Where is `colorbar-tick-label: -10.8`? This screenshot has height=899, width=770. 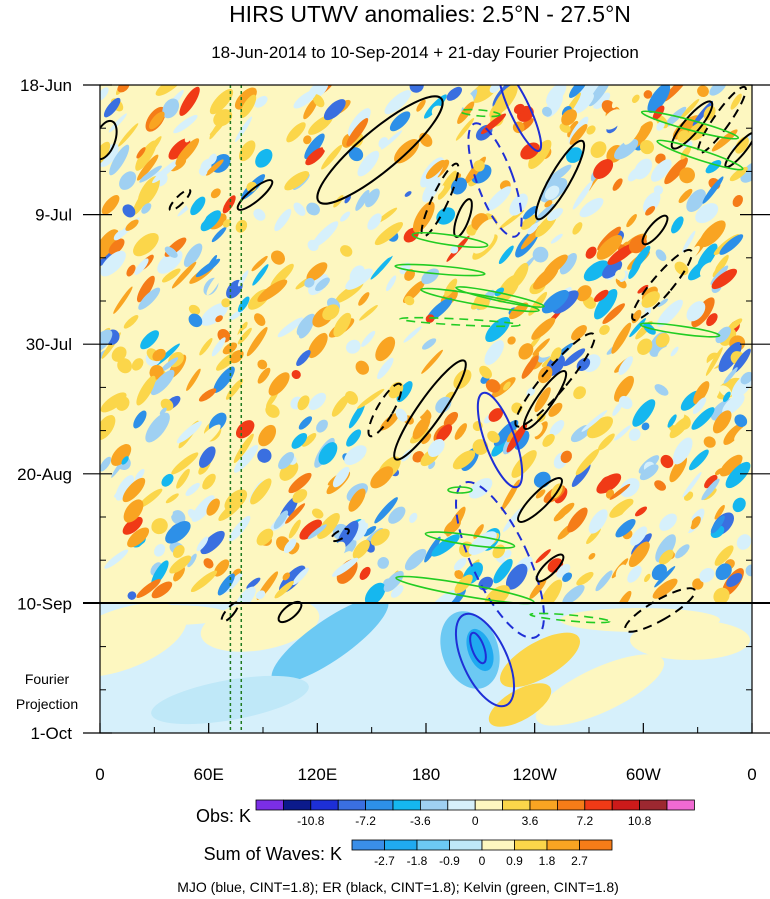
colorbar-tick-label: -10.8 is located at coordinates (311, 821).